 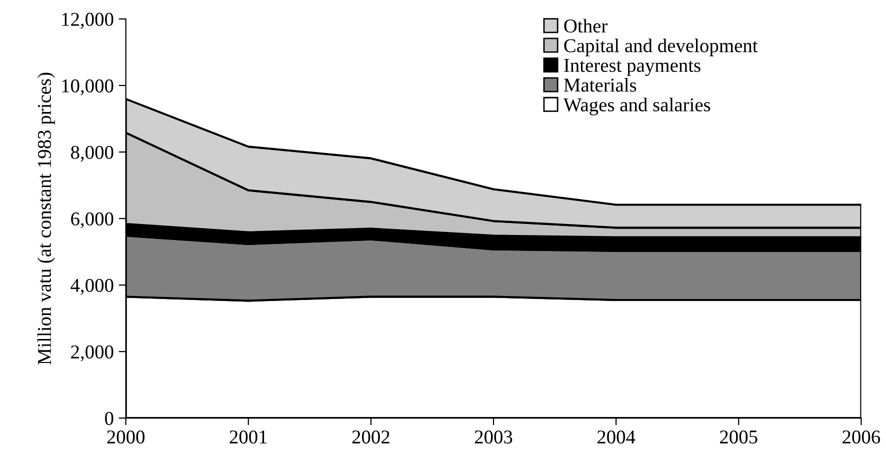 I want to click on legend-label: Other, so click(x=586, y=25).